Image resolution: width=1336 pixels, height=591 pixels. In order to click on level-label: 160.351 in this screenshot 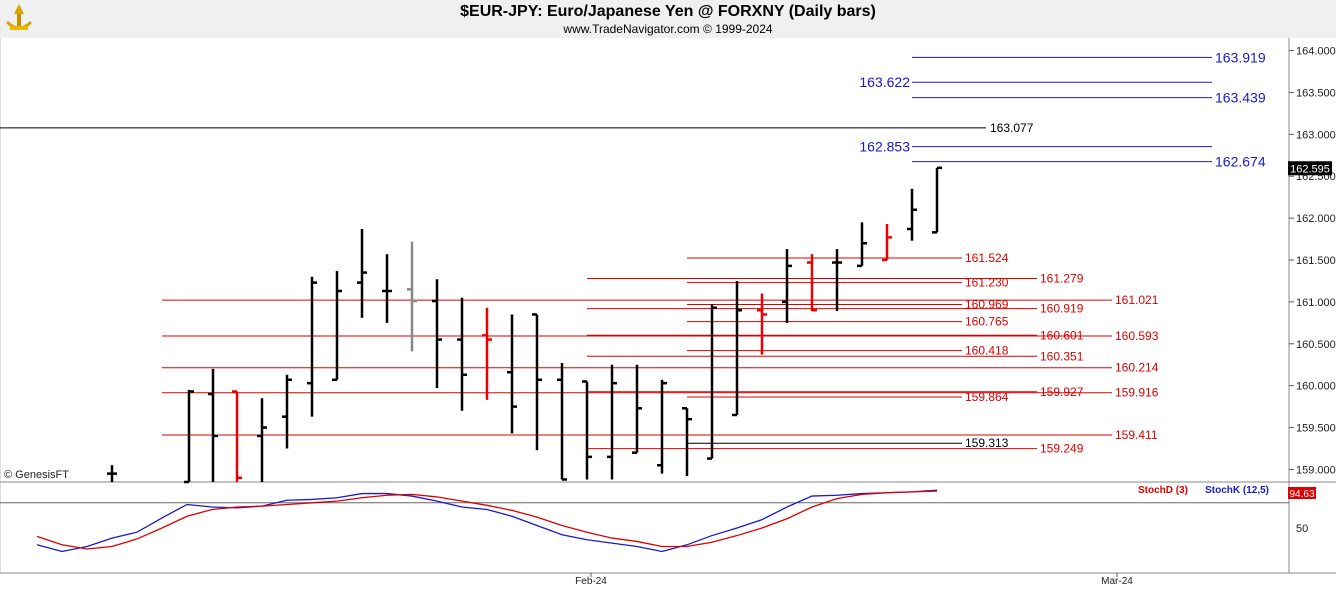, I will do `click(1062, 356)`.